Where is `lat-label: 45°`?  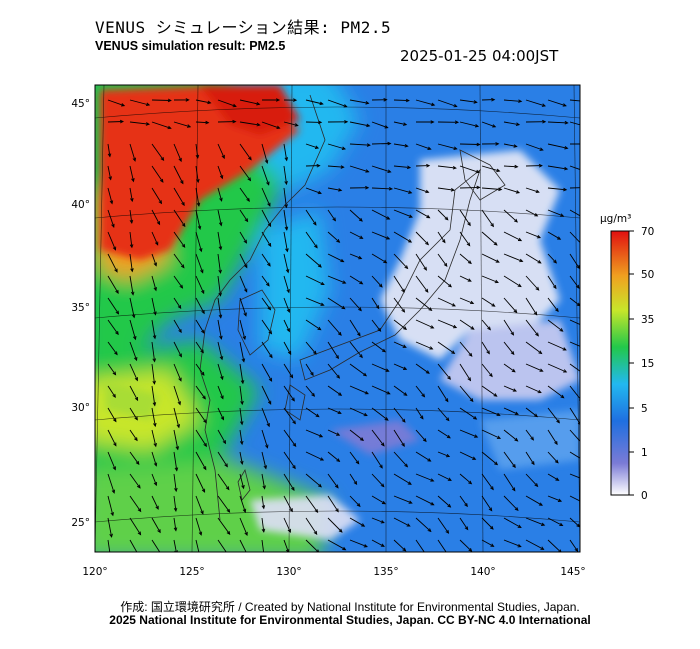 lat-label: 45° is located at coordinates (80, 104).